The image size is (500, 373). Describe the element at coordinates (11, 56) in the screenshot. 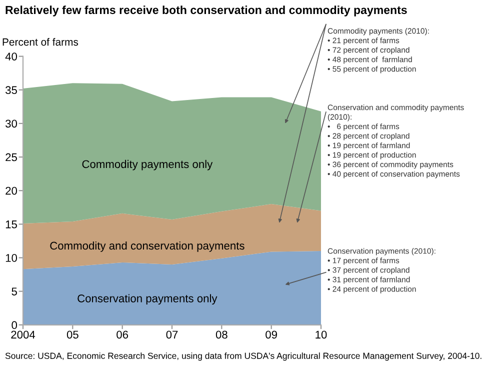

I see `y-tick-label: 40` at that location.